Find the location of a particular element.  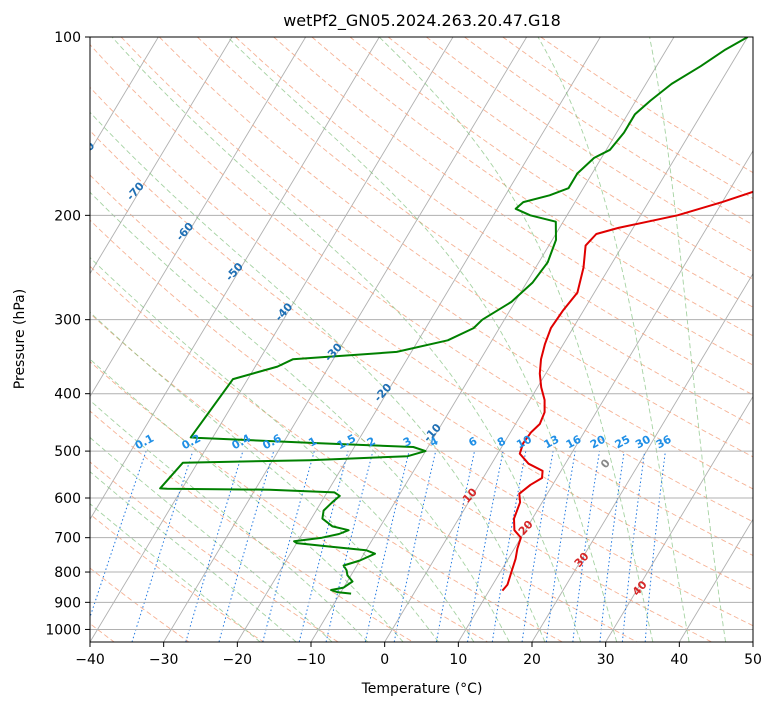

mixing-ratio-label: 0.4 is located at coordinates (242, 442).